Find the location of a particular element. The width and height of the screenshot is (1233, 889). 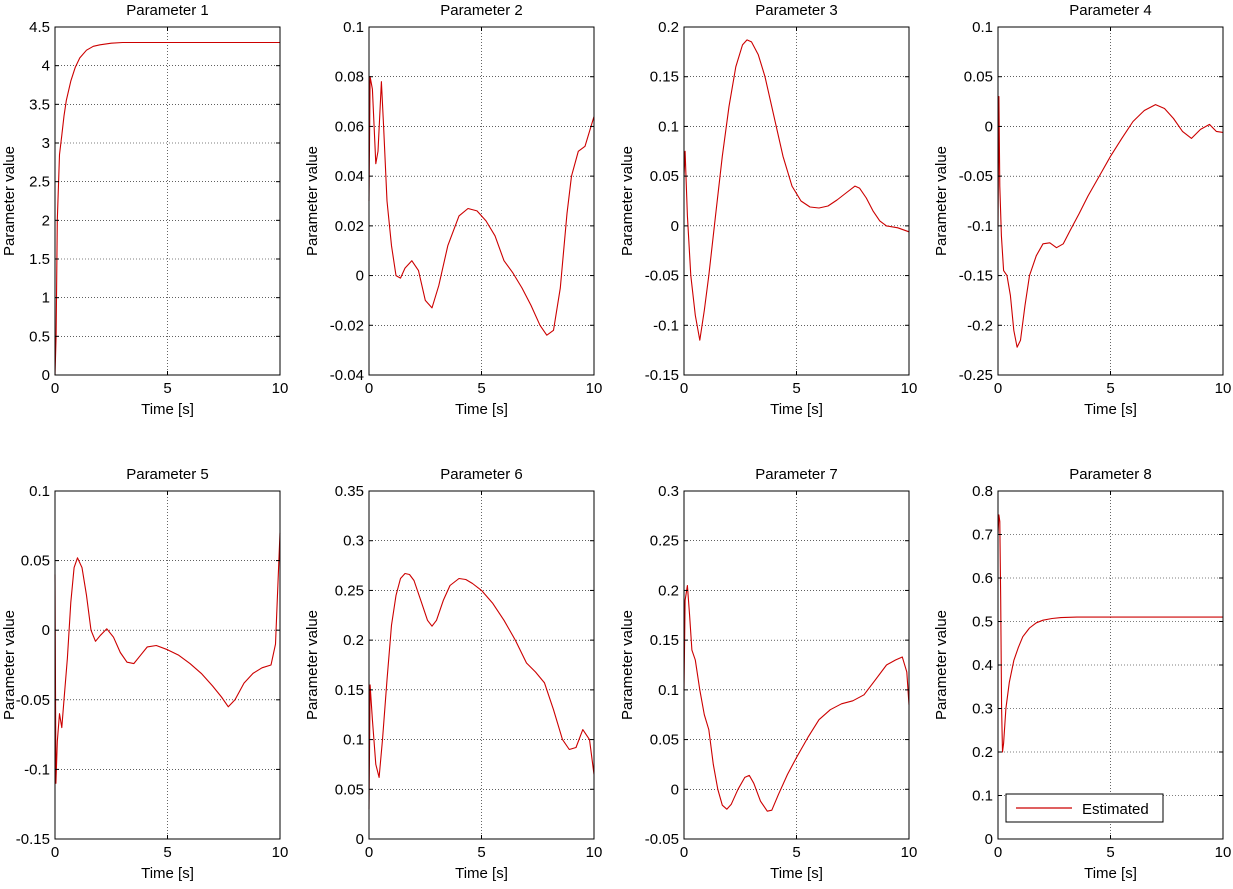

y-tick-label: 1 is located at coordinates (46, 298).